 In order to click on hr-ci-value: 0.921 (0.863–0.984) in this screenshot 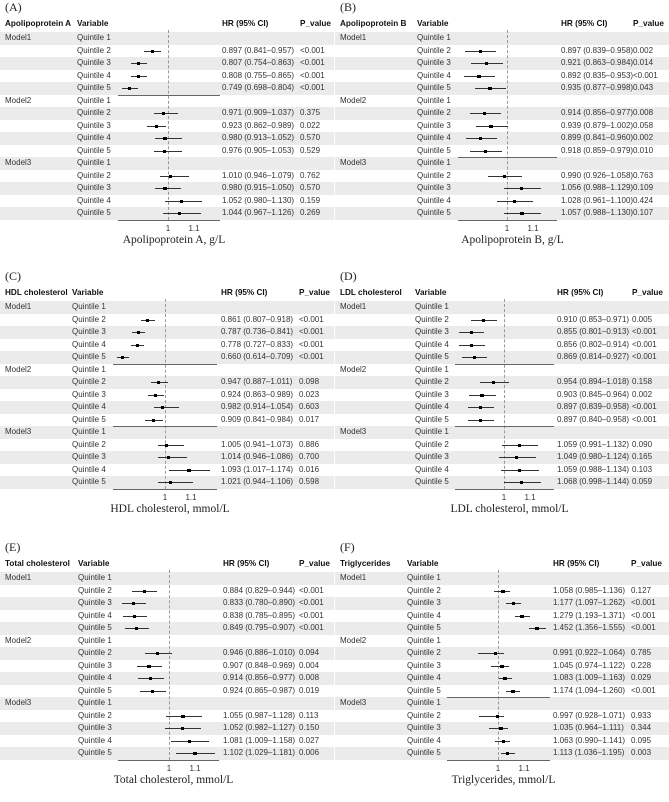, I will do `click(597, 62)`.